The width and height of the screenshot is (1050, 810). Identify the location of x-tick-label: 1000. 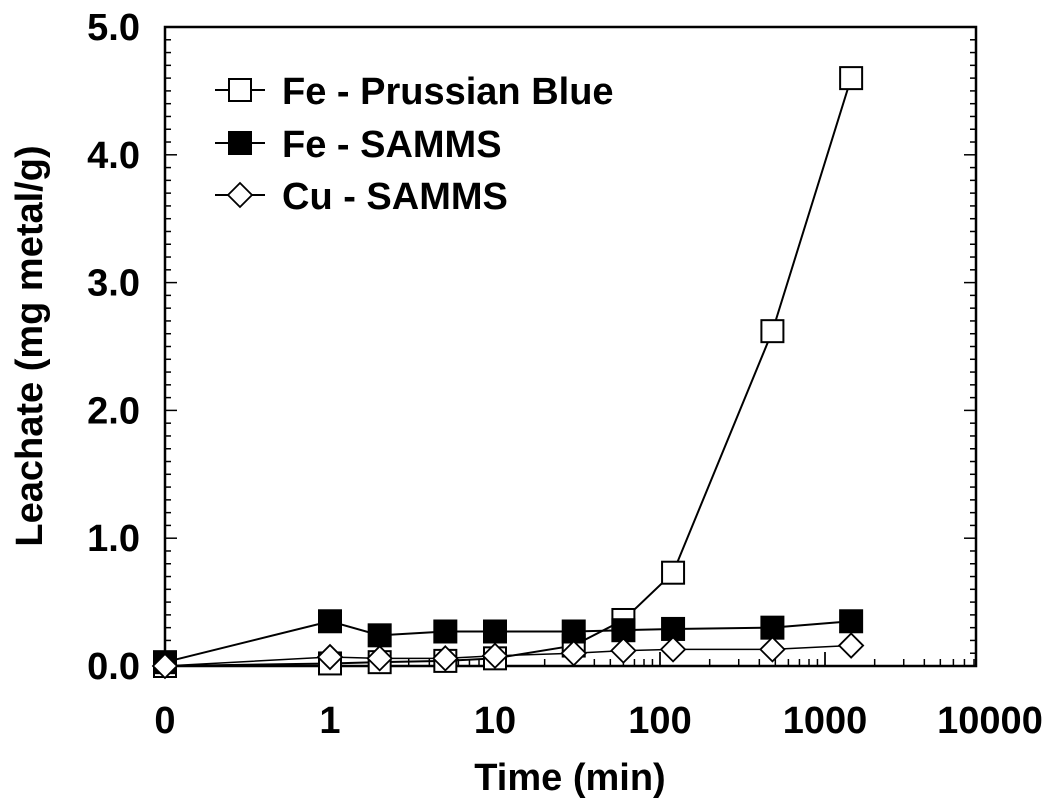
(825, 721).